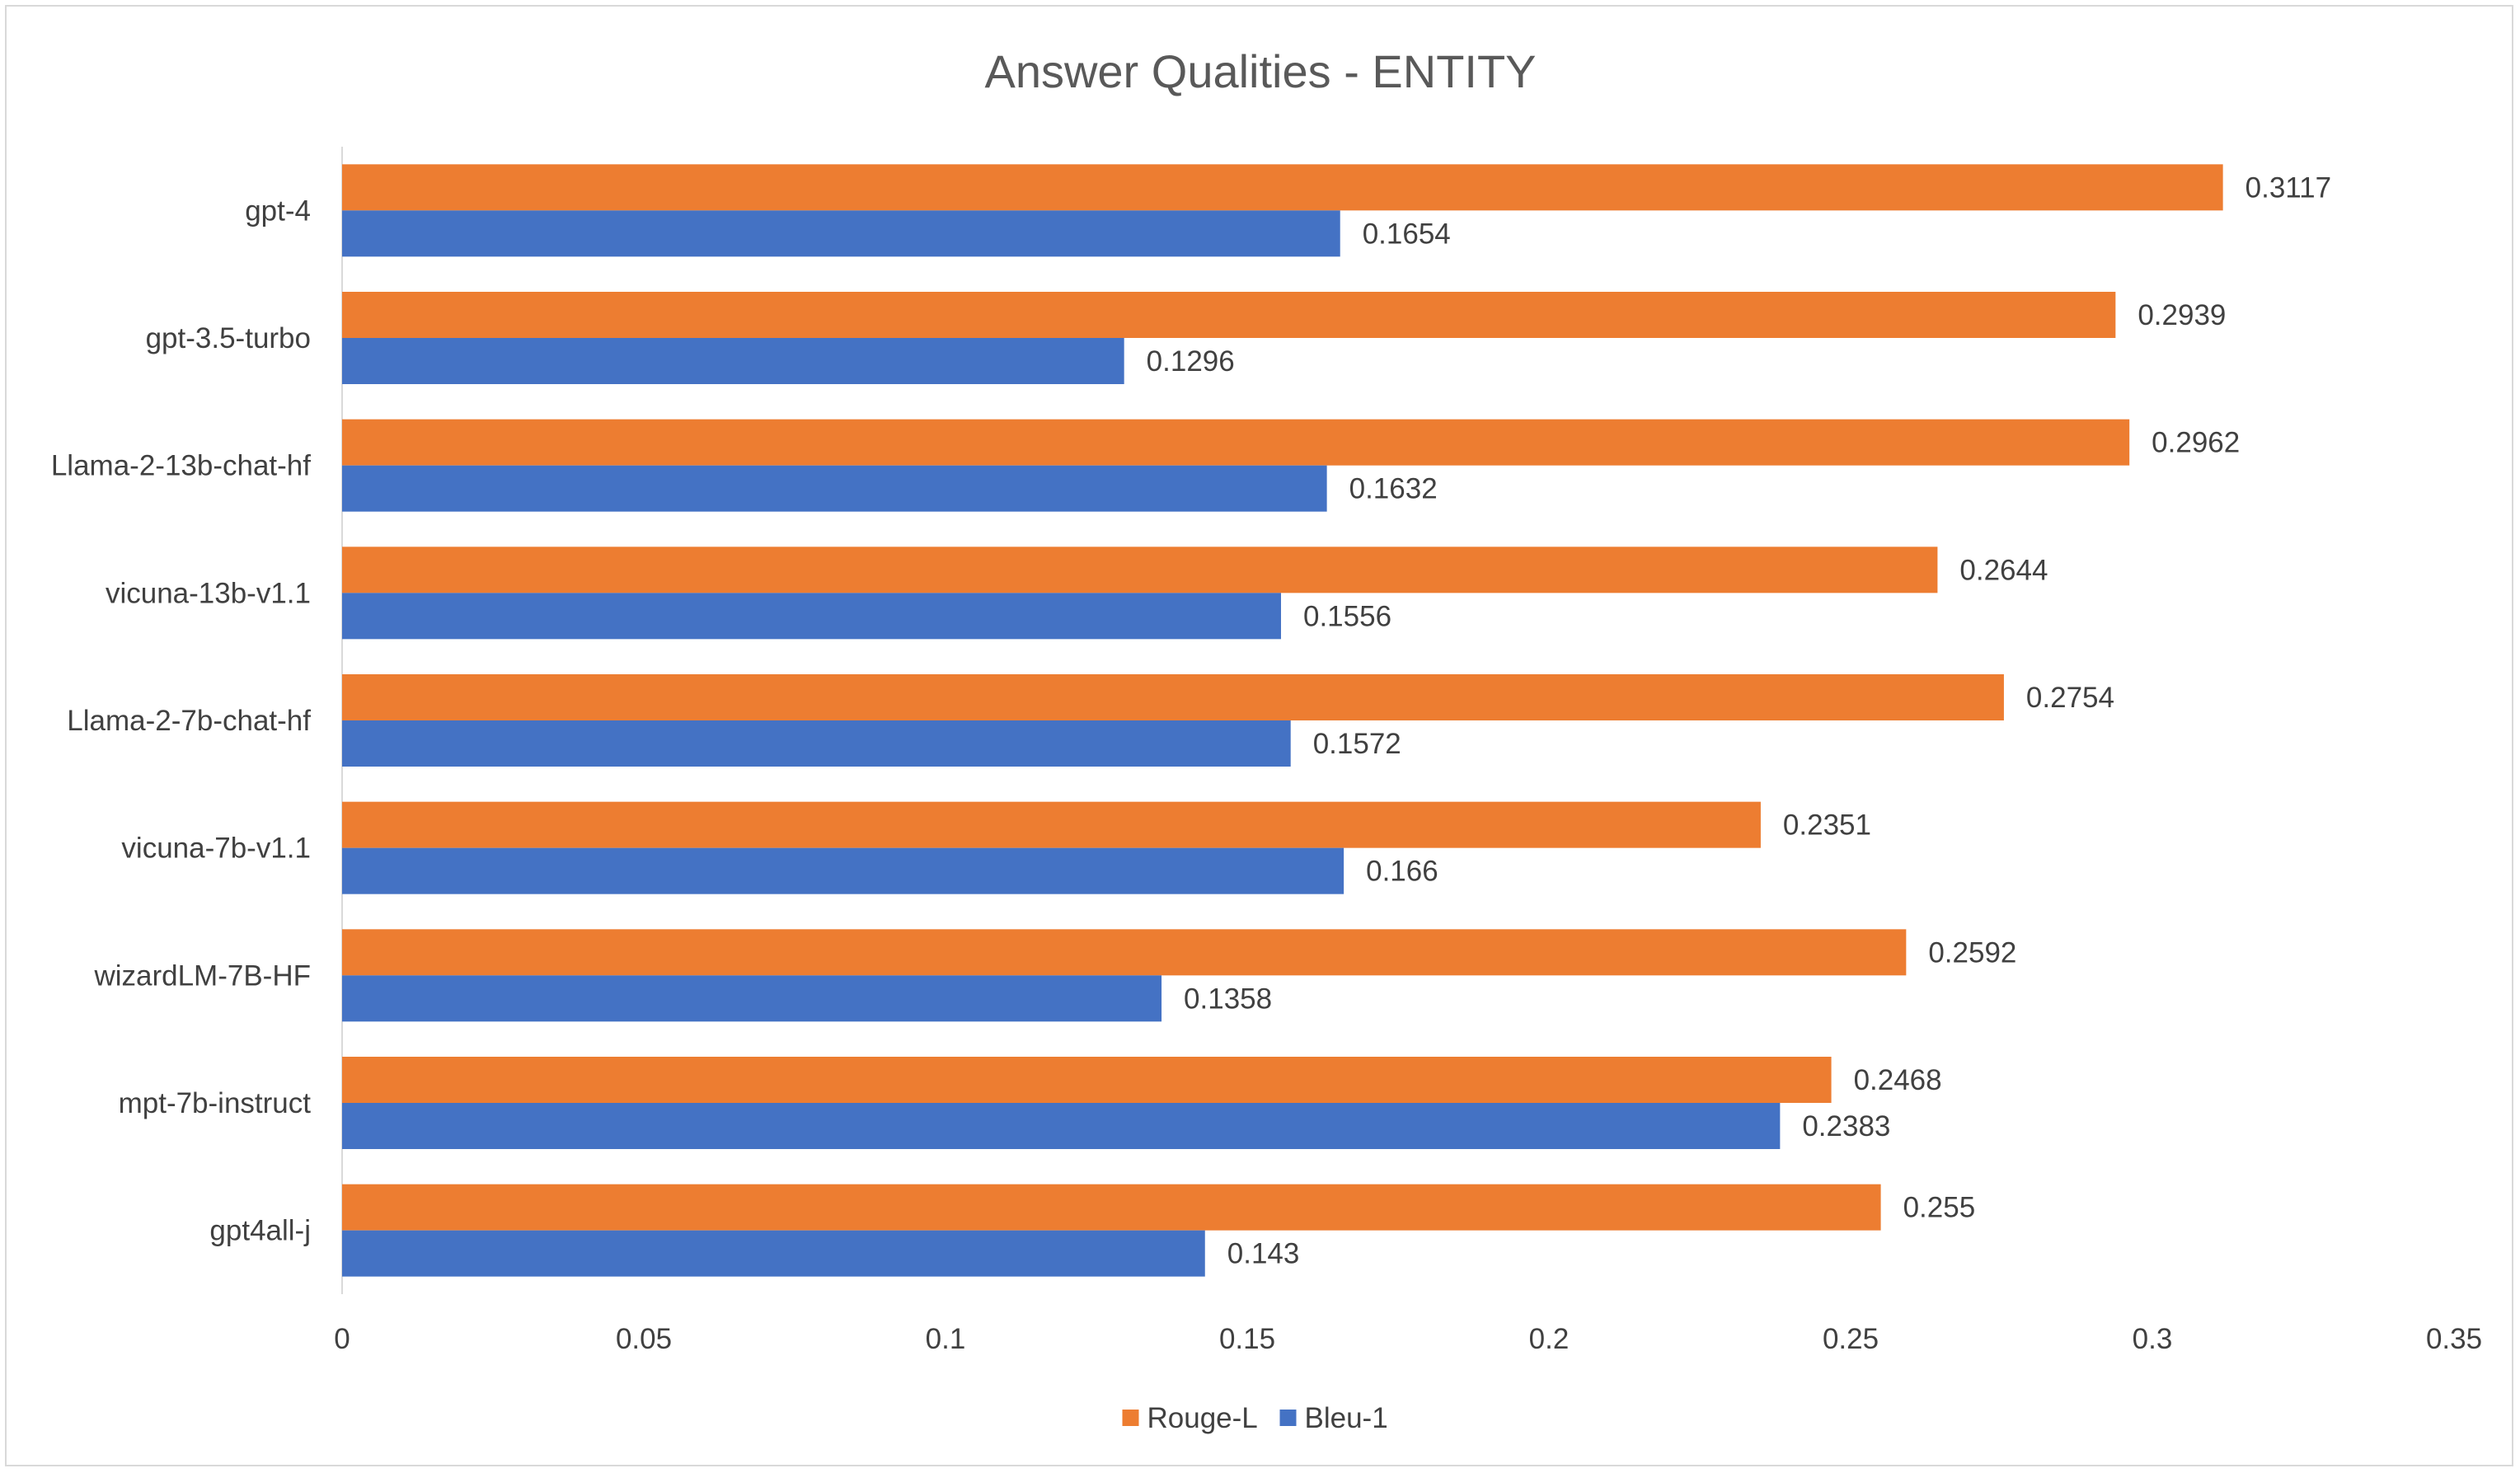 This screenshot has height=1473, width=2520. I want to click on x-tick-label: 0, so click(342, 1339).